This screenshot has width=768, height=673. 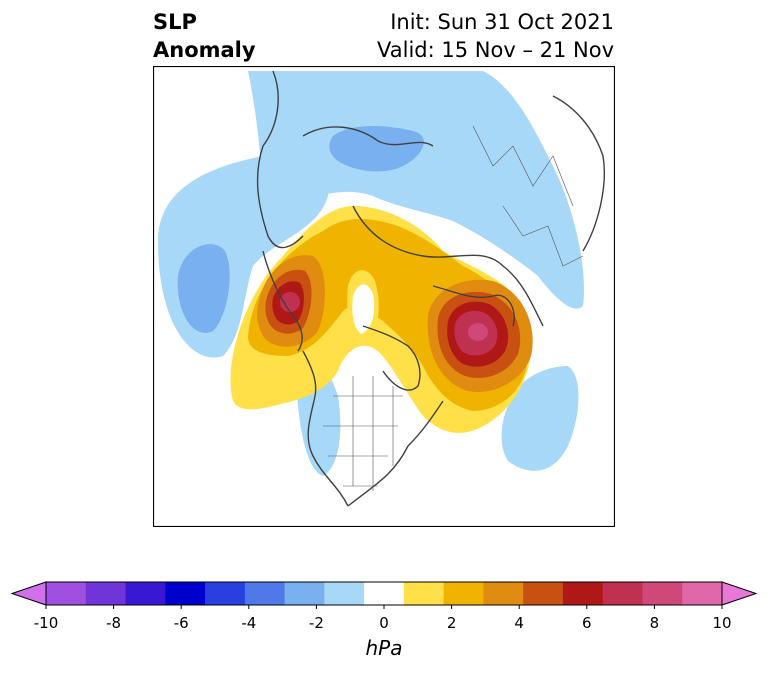 I want to click on asia-borders, so click(x=543, y=236).